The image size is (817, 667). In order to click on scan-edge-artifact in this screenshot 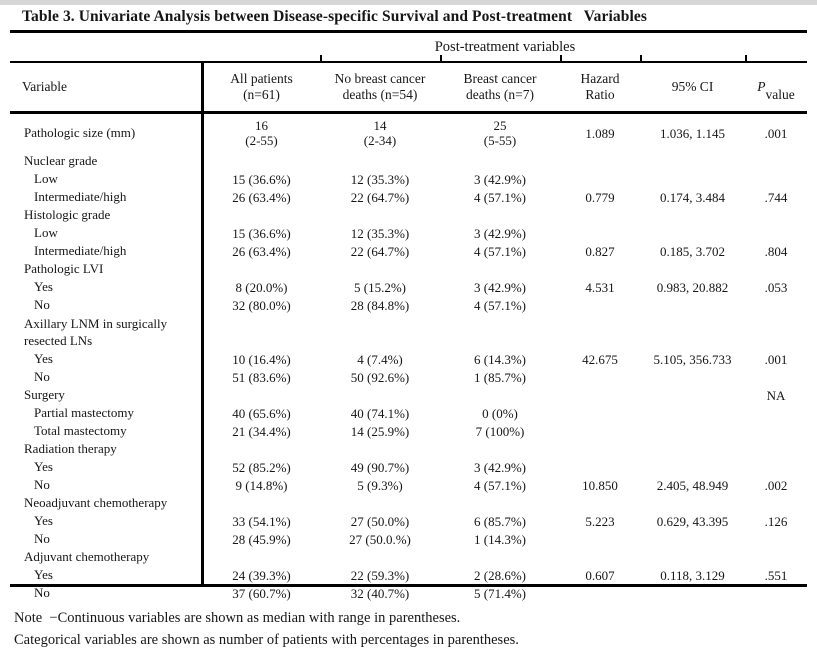, I will do `click(408, 2)`.